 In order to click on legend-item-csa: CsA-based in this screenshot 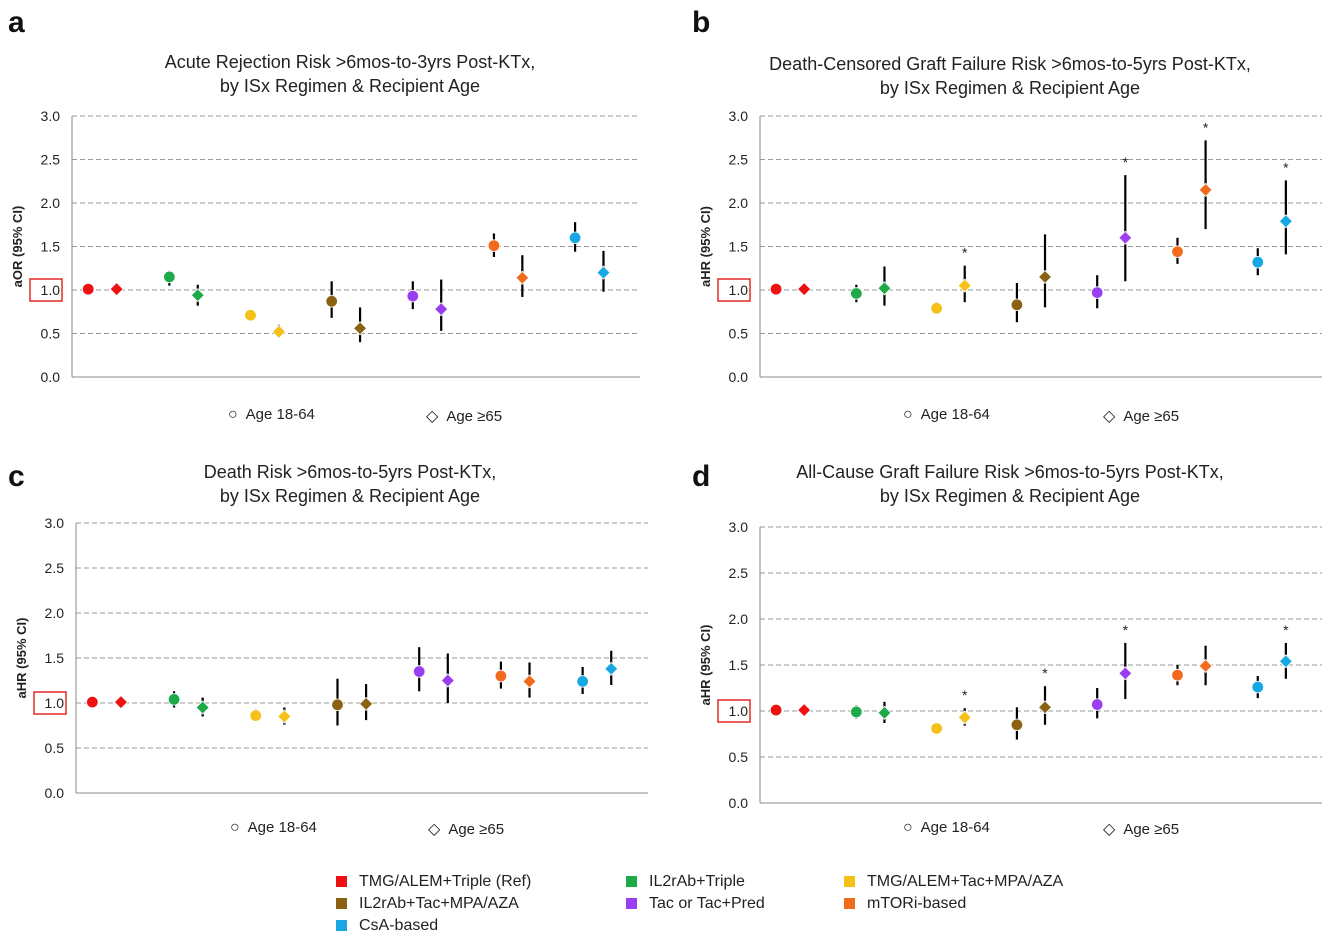, I will do `click(387, 926)`.